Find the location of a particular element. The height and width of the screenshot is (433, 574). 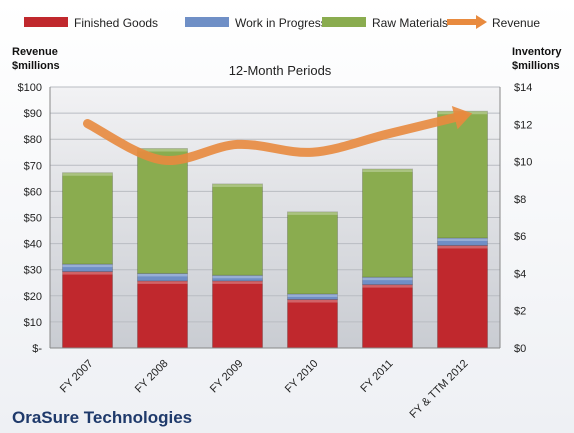

right-tick-label: $10 is located at coordinates (523, 163).